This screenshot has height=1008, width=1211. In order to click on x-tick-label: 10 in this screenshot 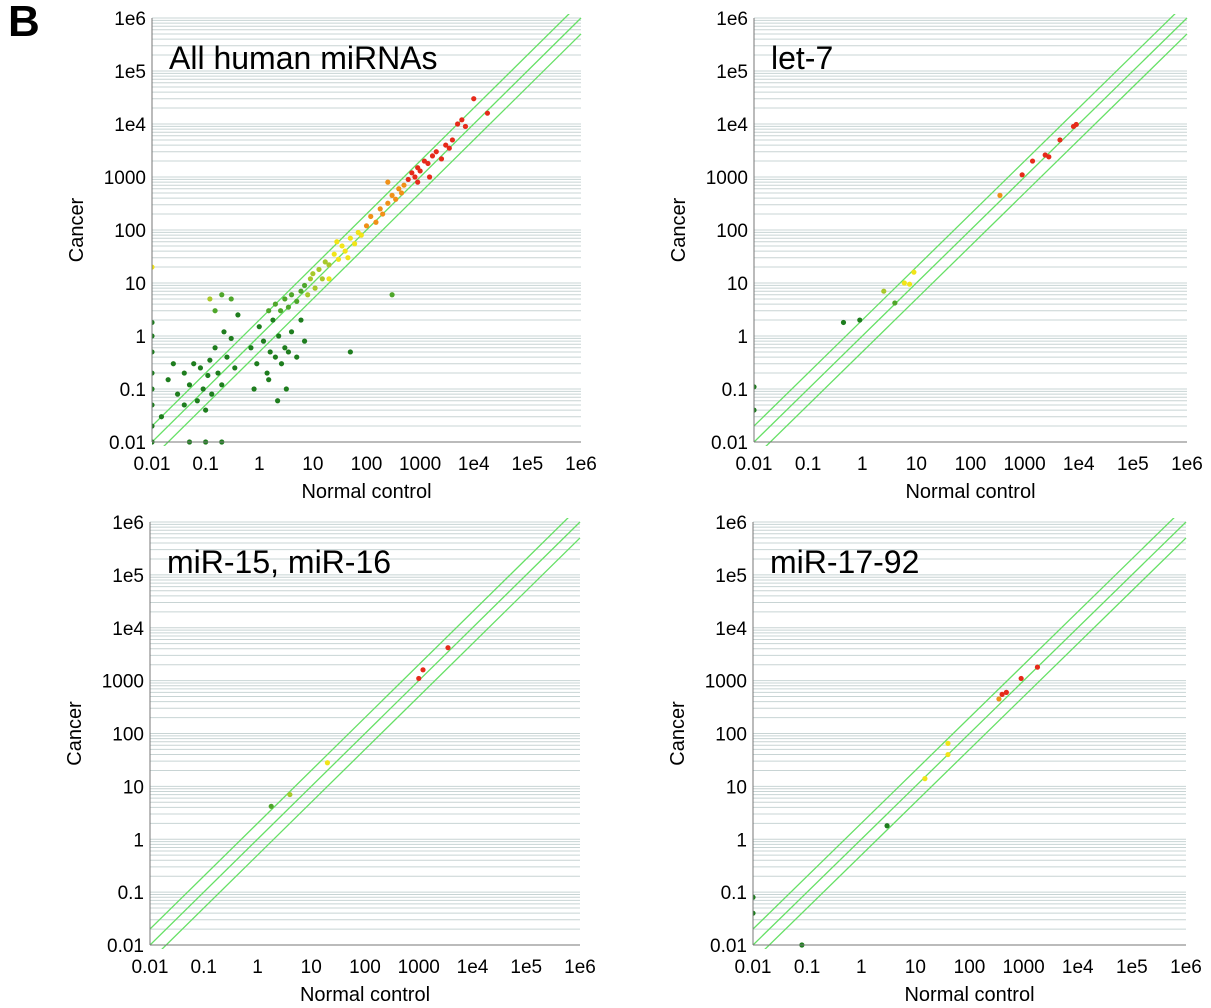, I will do `click(312, 464)`.